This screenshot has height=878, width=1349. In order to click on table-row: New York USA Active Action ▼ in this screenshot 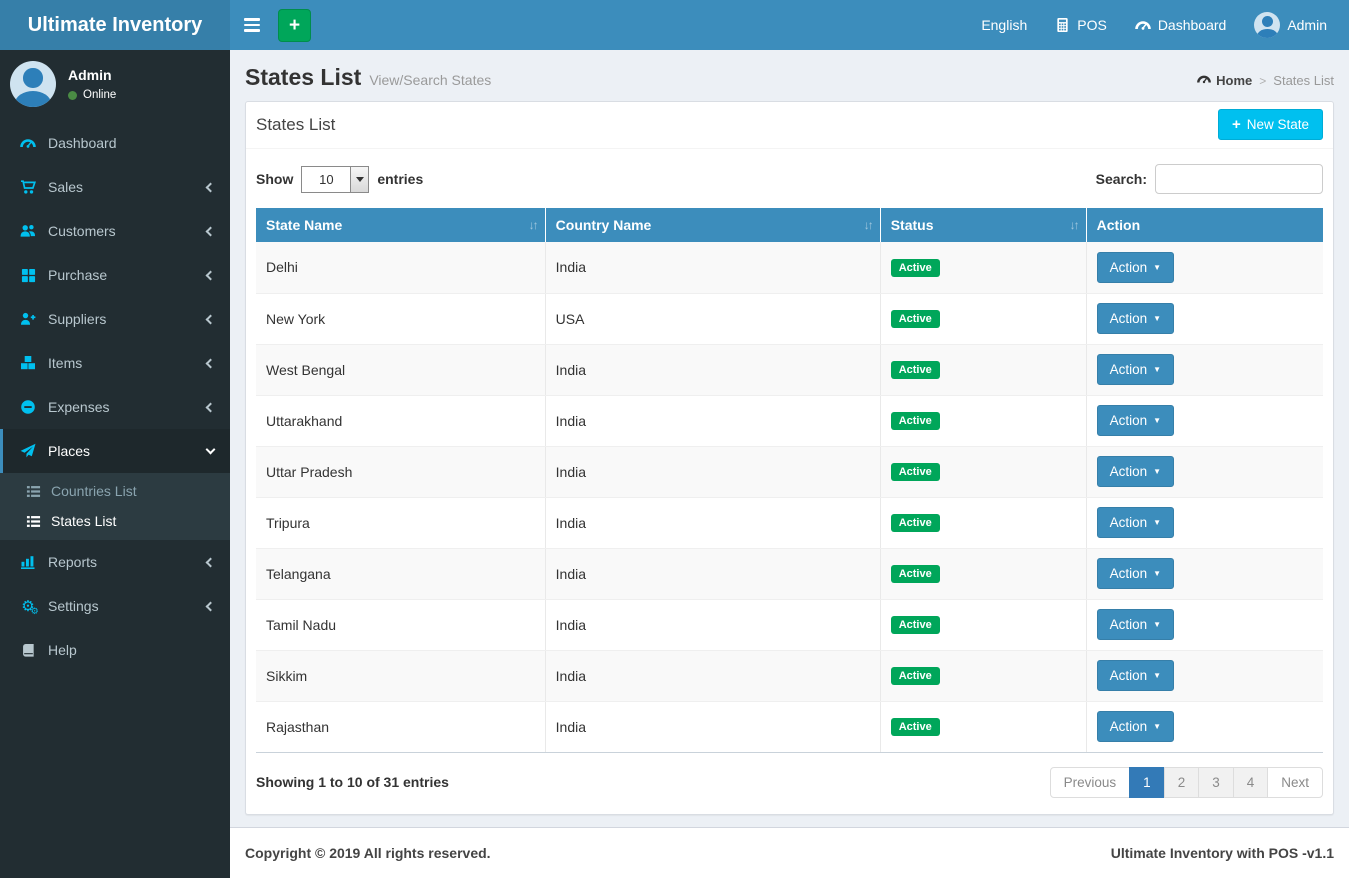, I will do `click(789, 319)`.